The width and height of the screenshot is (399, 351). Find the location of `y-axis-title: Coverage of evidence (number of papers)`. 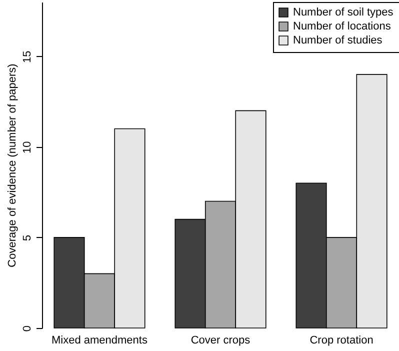

y-axis-title: Coverage of evidence (number of papers) is located at coordinates (12, 166).